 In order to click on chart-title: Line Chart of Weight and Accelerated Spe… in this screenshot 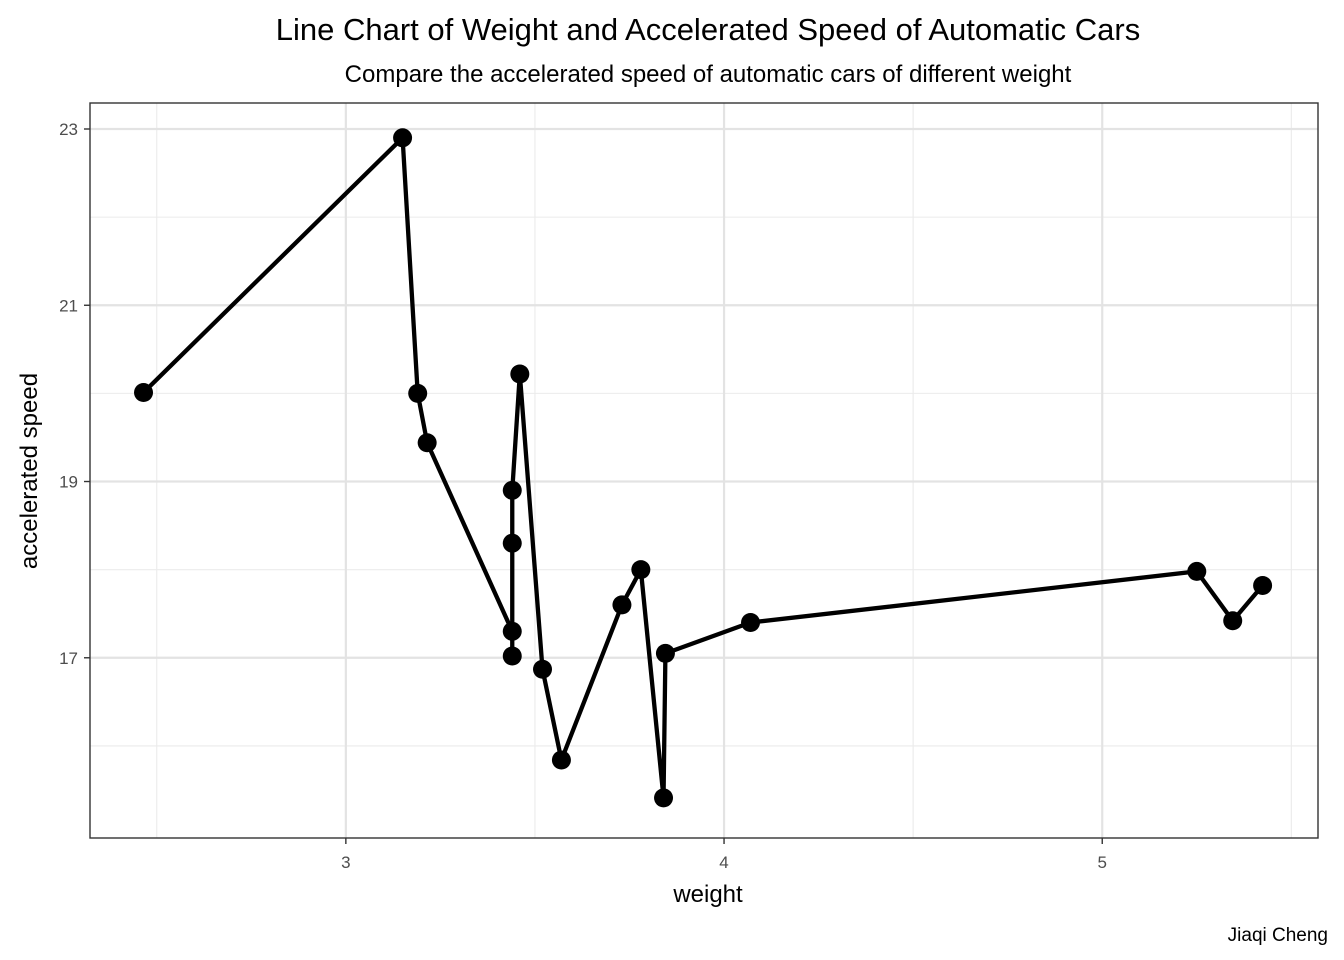, I will do `click(708, 29)`.